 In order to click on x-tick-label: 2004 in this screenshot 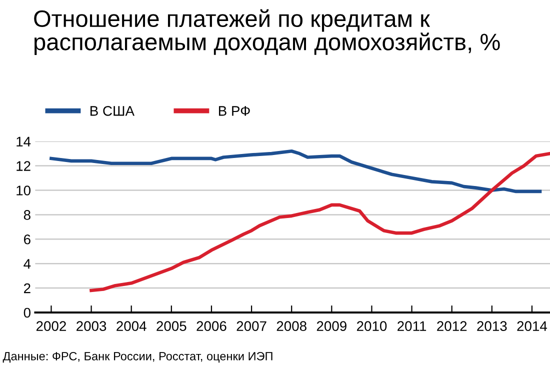, I will do `click(131, 326)`.